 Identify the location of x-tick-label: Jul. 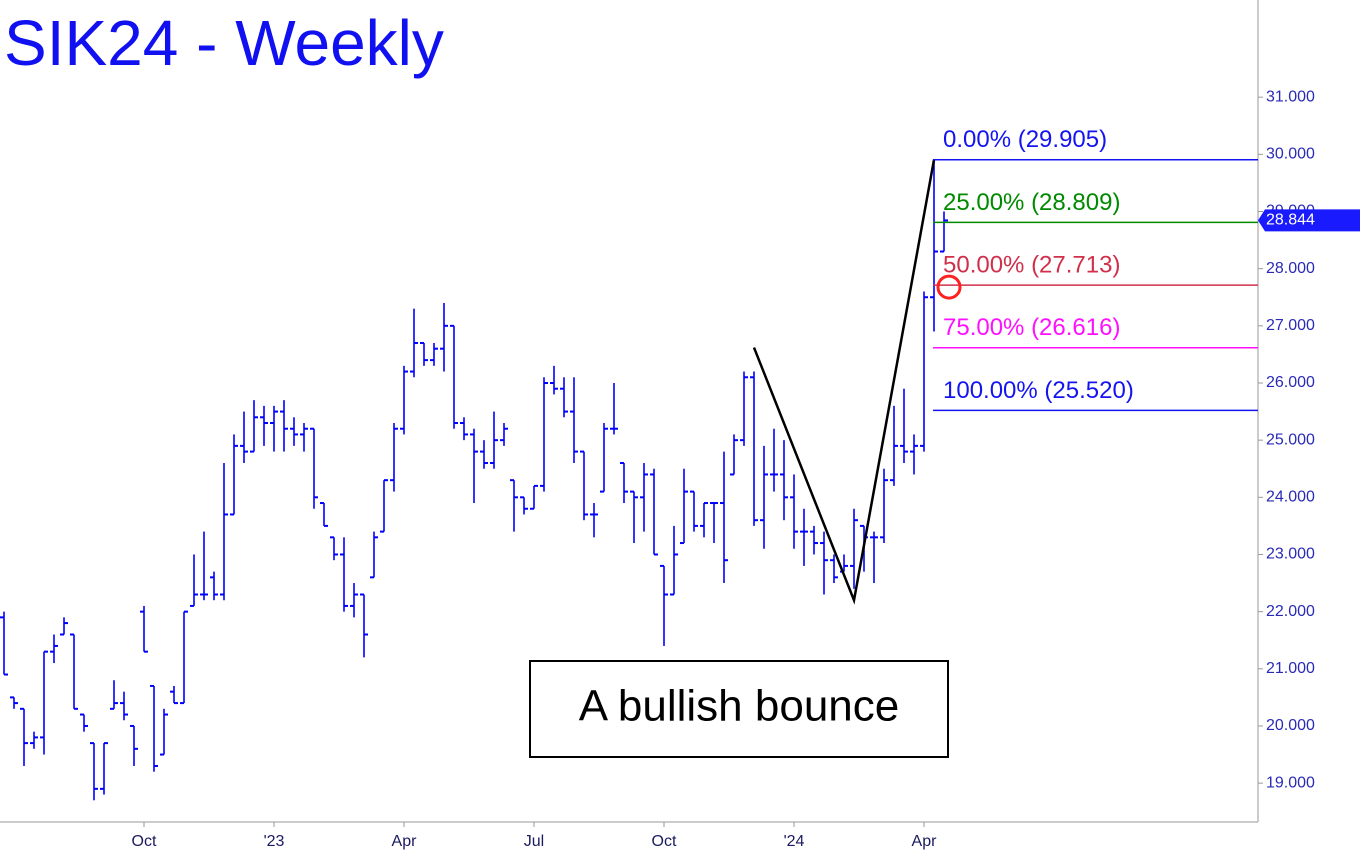
(534, 841).